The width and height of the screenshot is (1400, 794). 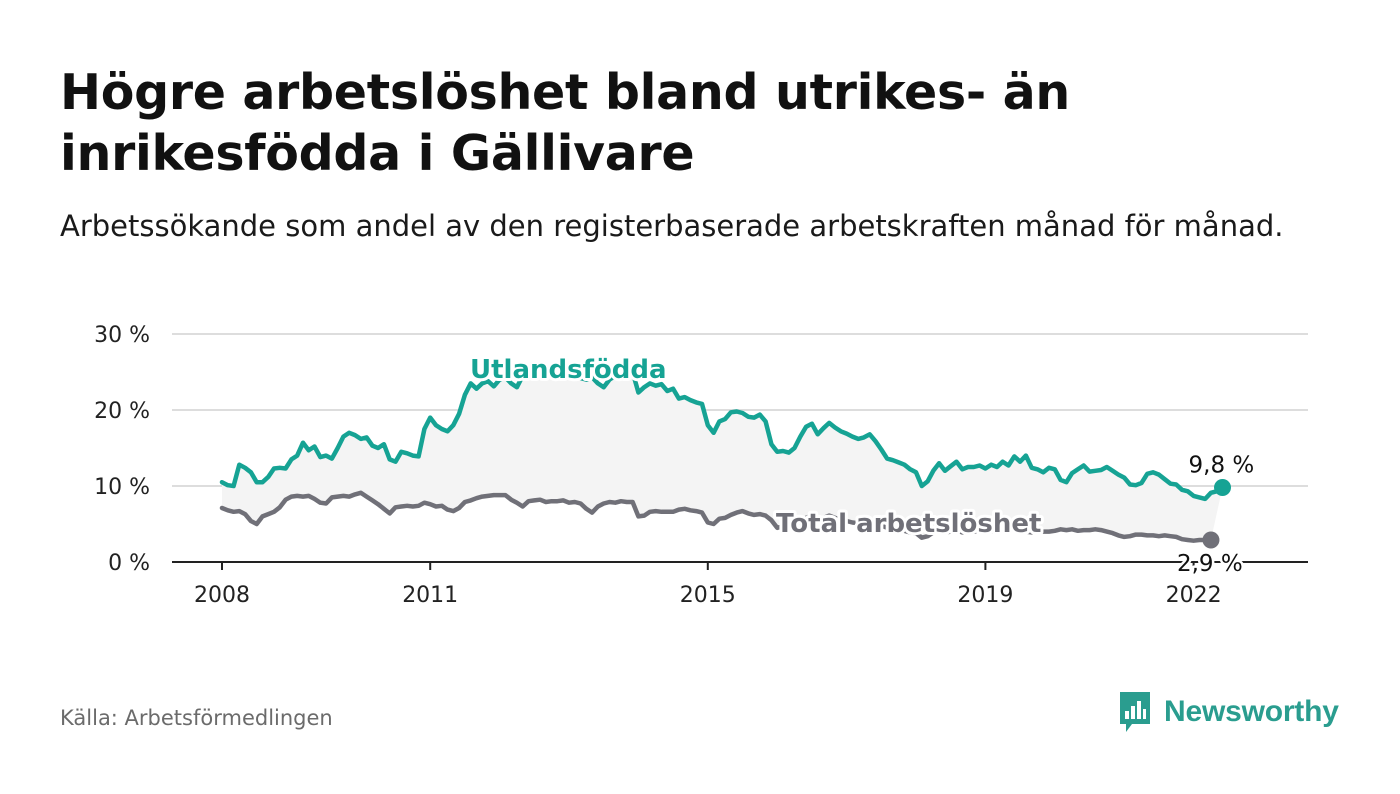 I want to click on x-tick-label: 2011, so click(x=430, y=595).